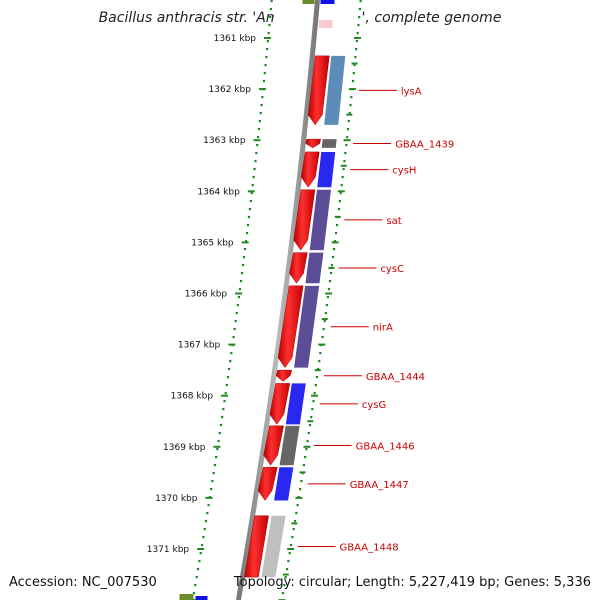 This screenshot has height=600, width=600. I want to click on gene-label: lysA, so click(411, 91).